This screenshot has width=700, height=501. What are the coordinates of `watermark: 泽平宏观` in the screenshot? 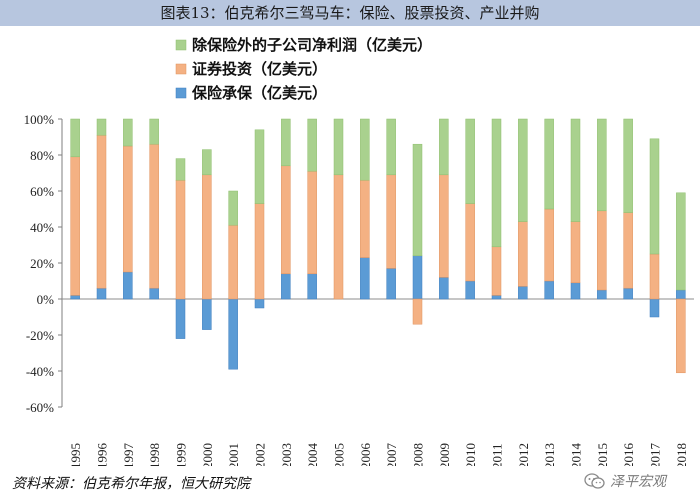 It's located at (625, 481).